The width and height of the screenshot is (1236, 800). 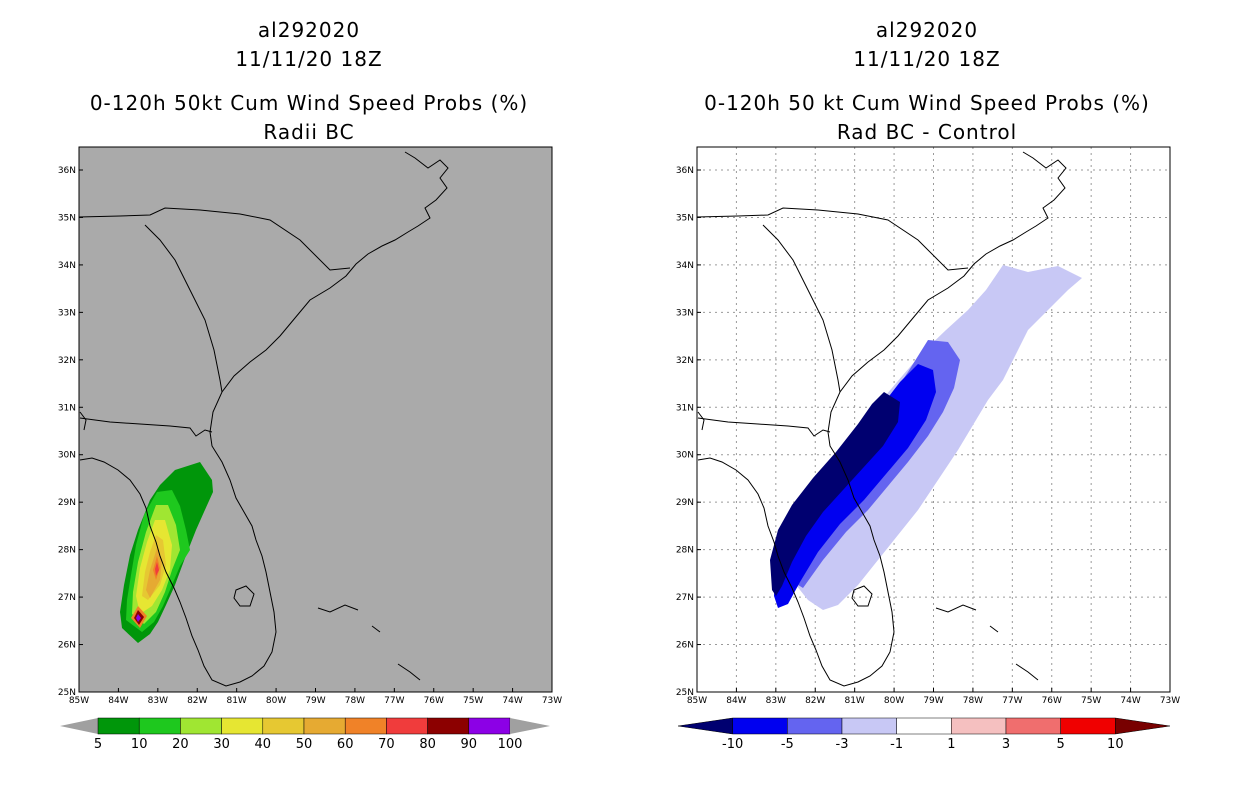 I want to click on left-lat-label: 27N, so click(x=67, y=598).